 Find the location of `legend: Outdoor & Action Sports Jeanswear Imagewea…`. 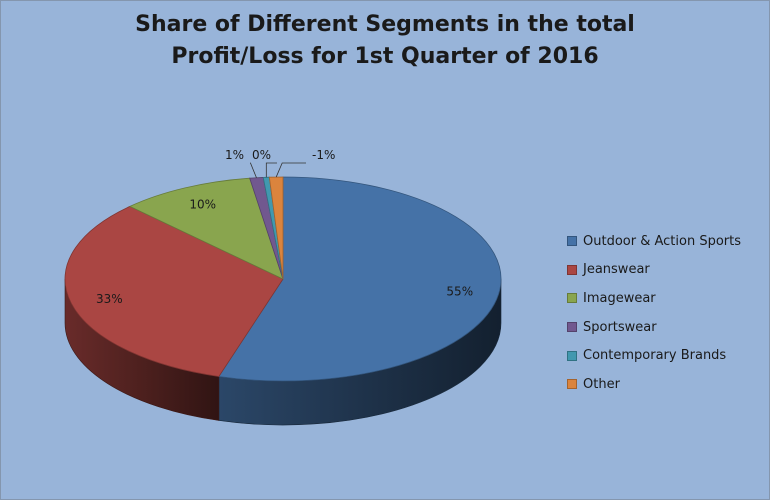

legend: Outdoor & Action Sports Jeanswear Imagewea… is located at coordinates (654, 313).